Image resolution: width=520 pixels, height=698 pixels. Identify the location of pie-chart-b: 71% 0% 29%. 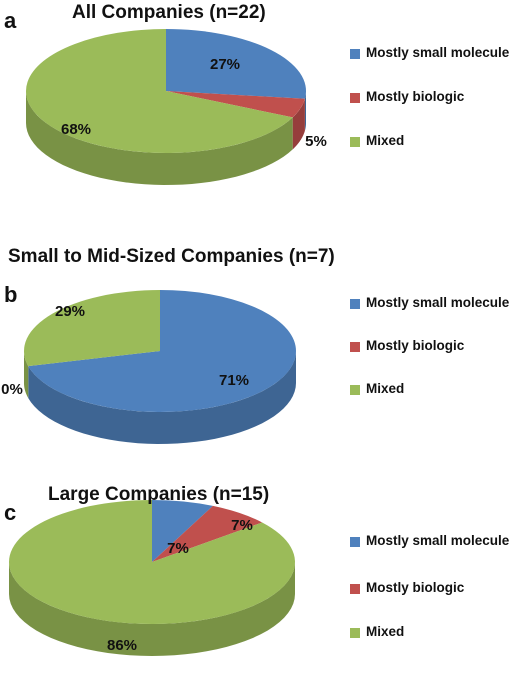
(149, 367).